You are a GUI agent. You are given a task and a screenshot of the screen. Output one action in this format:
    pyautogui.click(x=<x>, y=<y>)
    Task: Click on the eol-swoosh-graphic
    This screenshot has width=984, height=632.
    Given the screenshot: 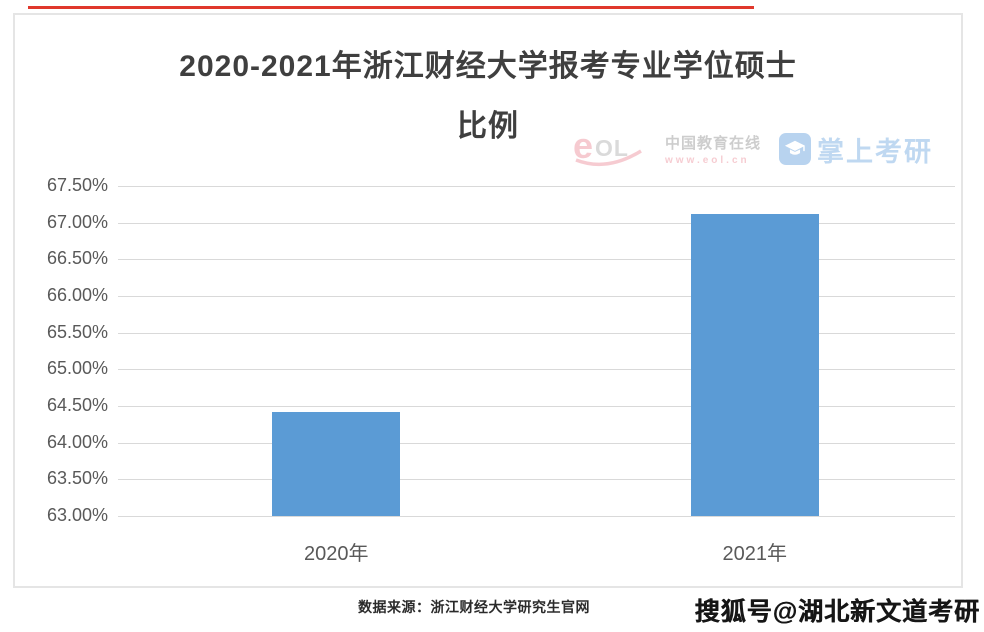 What is the action you would take?
    pyautogui.click(x=608, y=158)
    